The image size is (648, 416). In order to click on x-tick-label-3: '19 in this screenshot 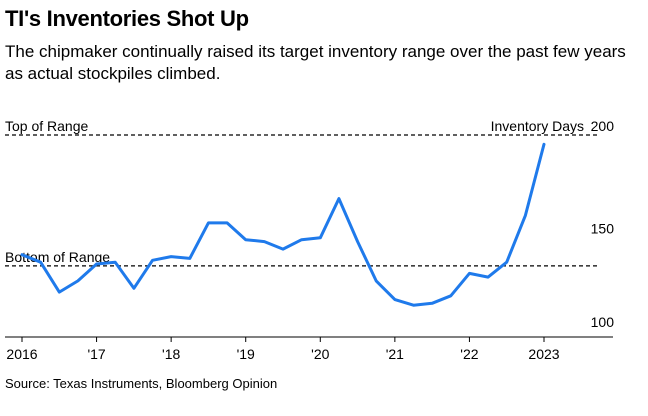, I will do `click(246, 354)`.